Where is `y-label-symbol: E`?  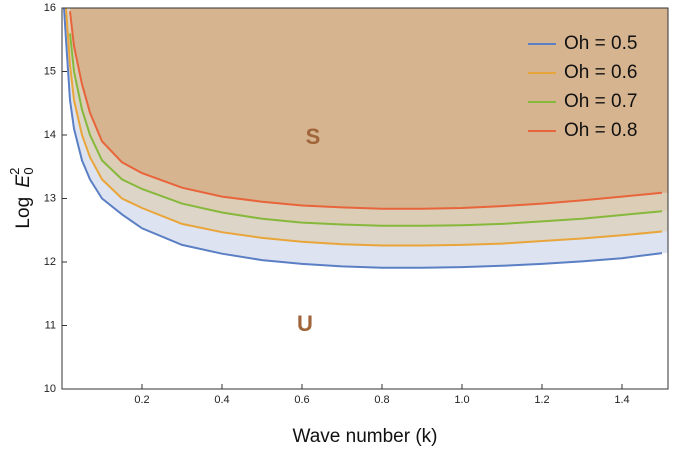 y-label-symbol: E is located at coordinates (23, 181).